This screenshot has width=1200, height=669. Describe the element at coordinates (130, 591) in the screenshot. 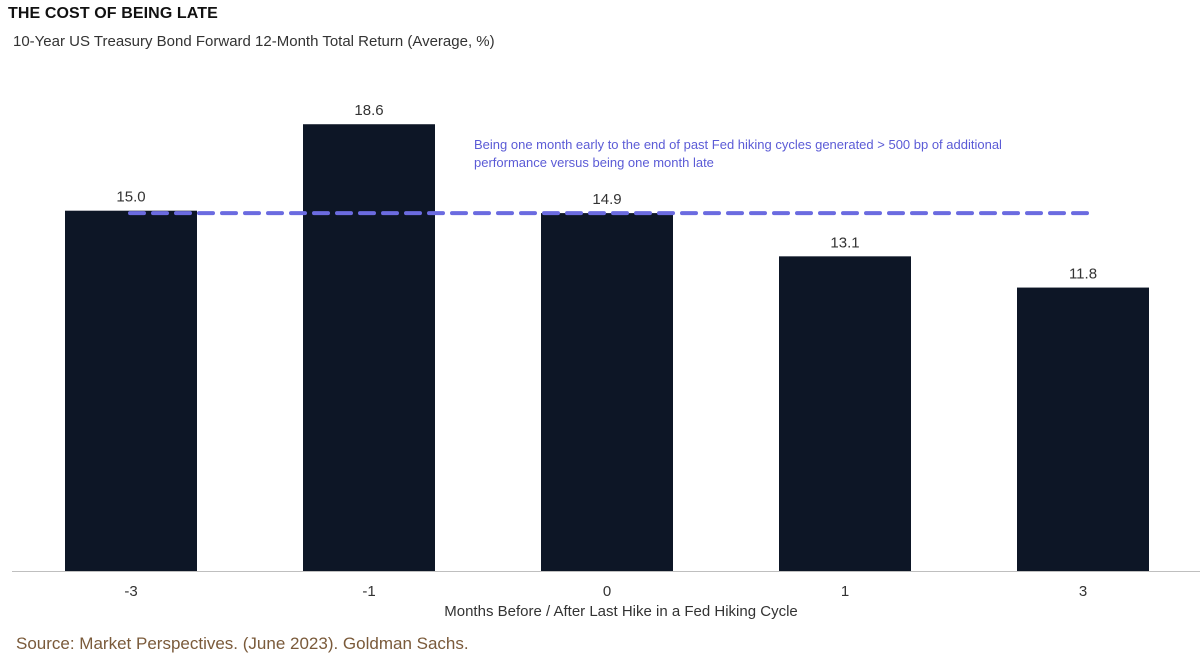

I see `x-tick-label: -3` at that location.